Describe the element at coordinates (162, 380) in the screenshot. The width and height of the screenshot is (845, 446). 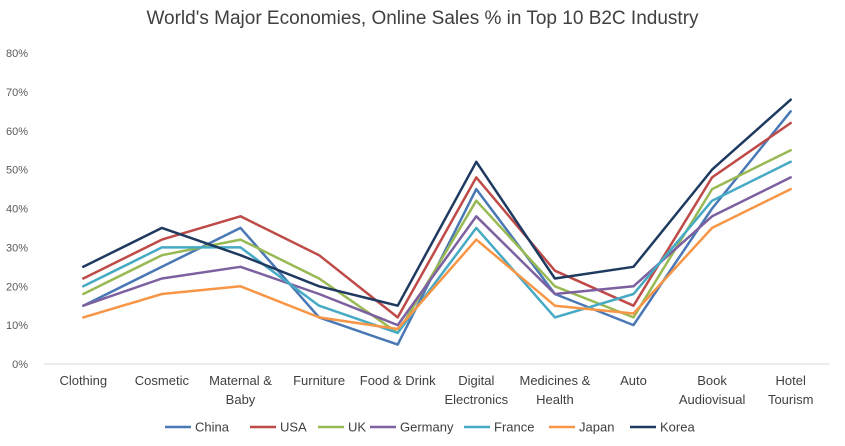
I see `x-tick-label: Cosmetic` at that location.